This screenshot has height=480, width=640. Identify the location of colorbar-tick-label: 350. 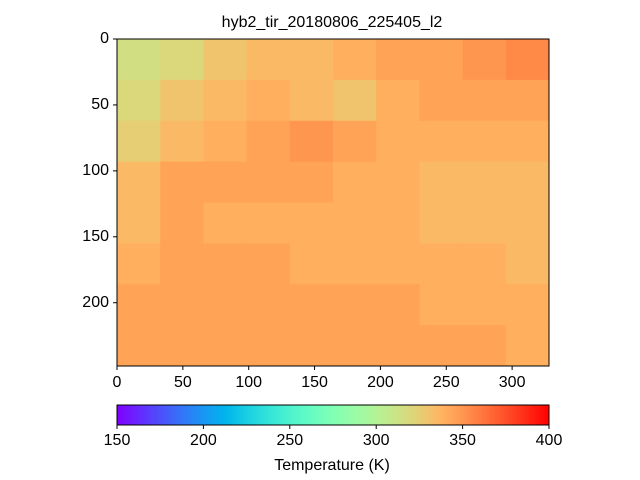
(462, 440).